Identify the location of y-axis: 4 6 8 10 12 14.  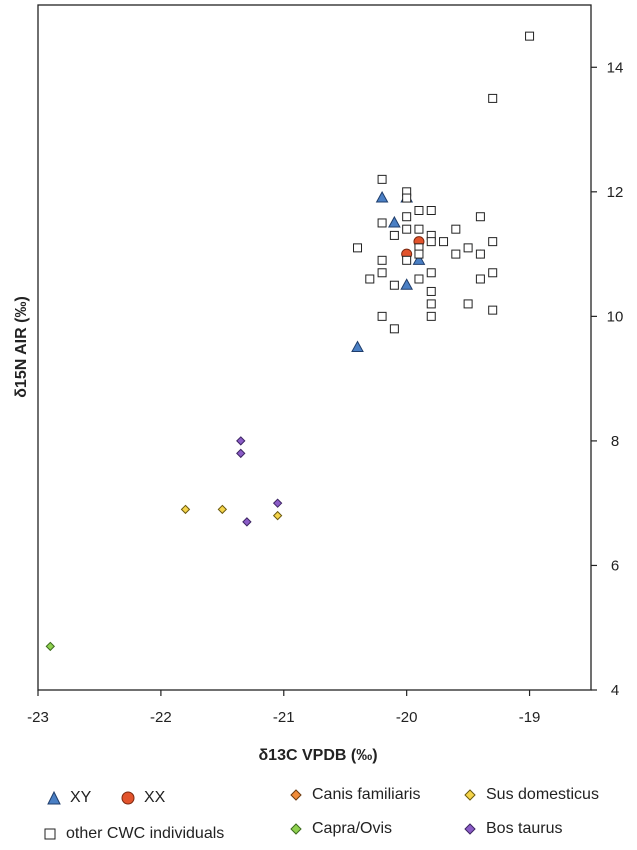
(607, 379).